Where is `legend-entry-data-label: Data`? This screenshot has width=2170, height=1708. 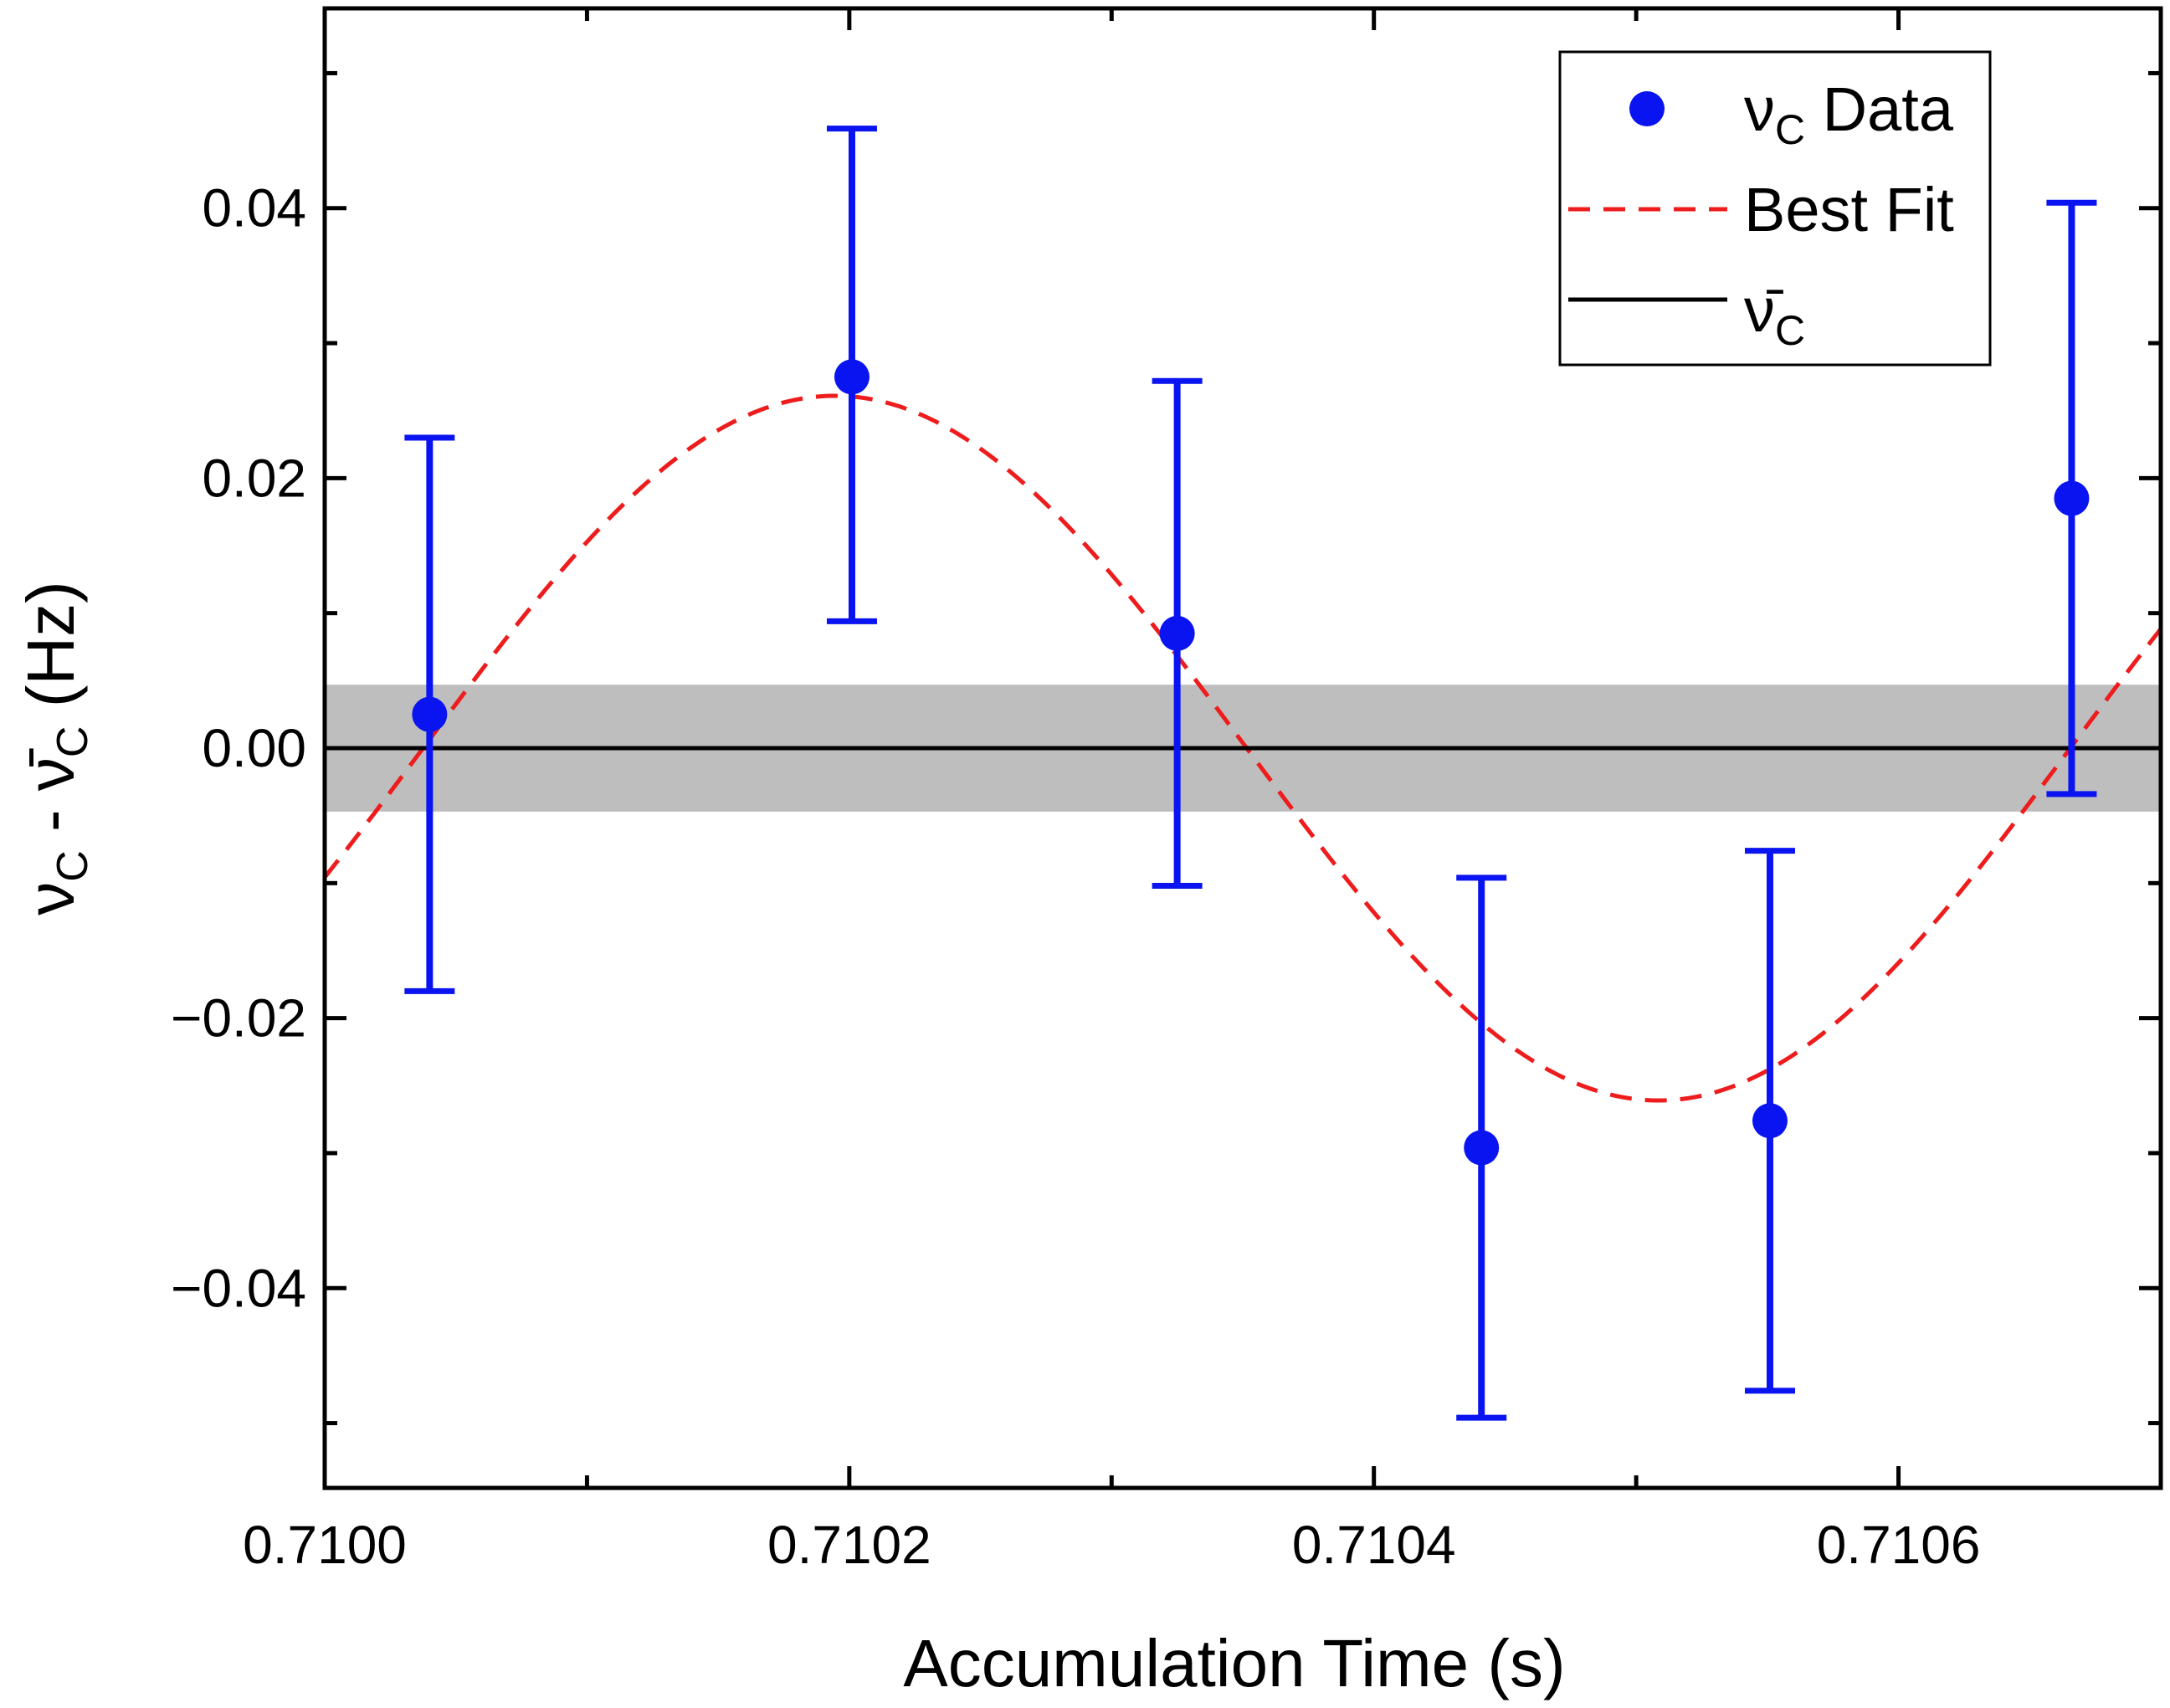 legend-entry-data-label: Data is located at coordinates (1879, 109).